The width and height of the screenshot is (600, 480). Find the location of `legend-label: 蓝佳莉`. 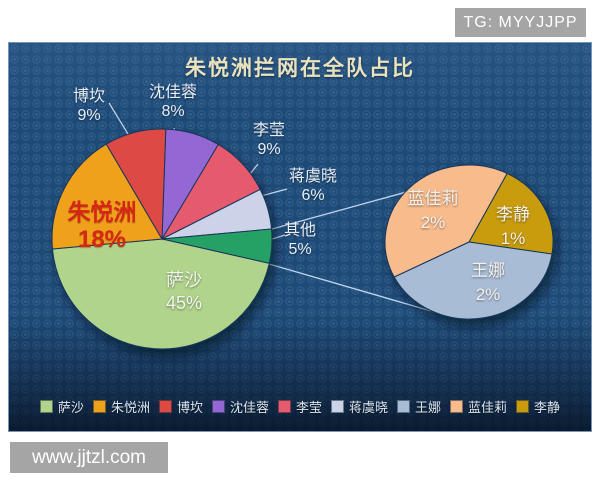

legend-label: 蓝佳莉 is located at coordinates (488, 407).